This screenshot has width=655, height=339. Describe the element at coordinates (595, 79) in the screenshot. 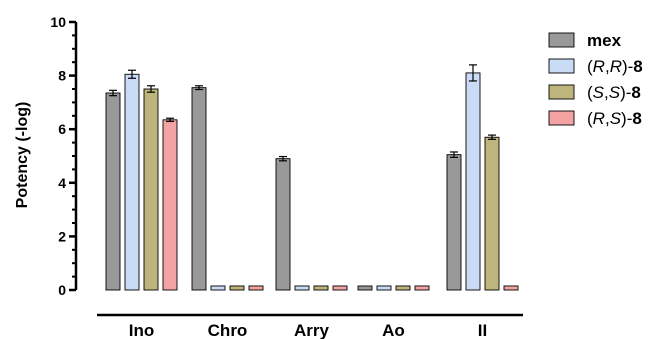

I see `legend: mex (R,R)-8 (S,S)-8 (R,S)-8` at that location.